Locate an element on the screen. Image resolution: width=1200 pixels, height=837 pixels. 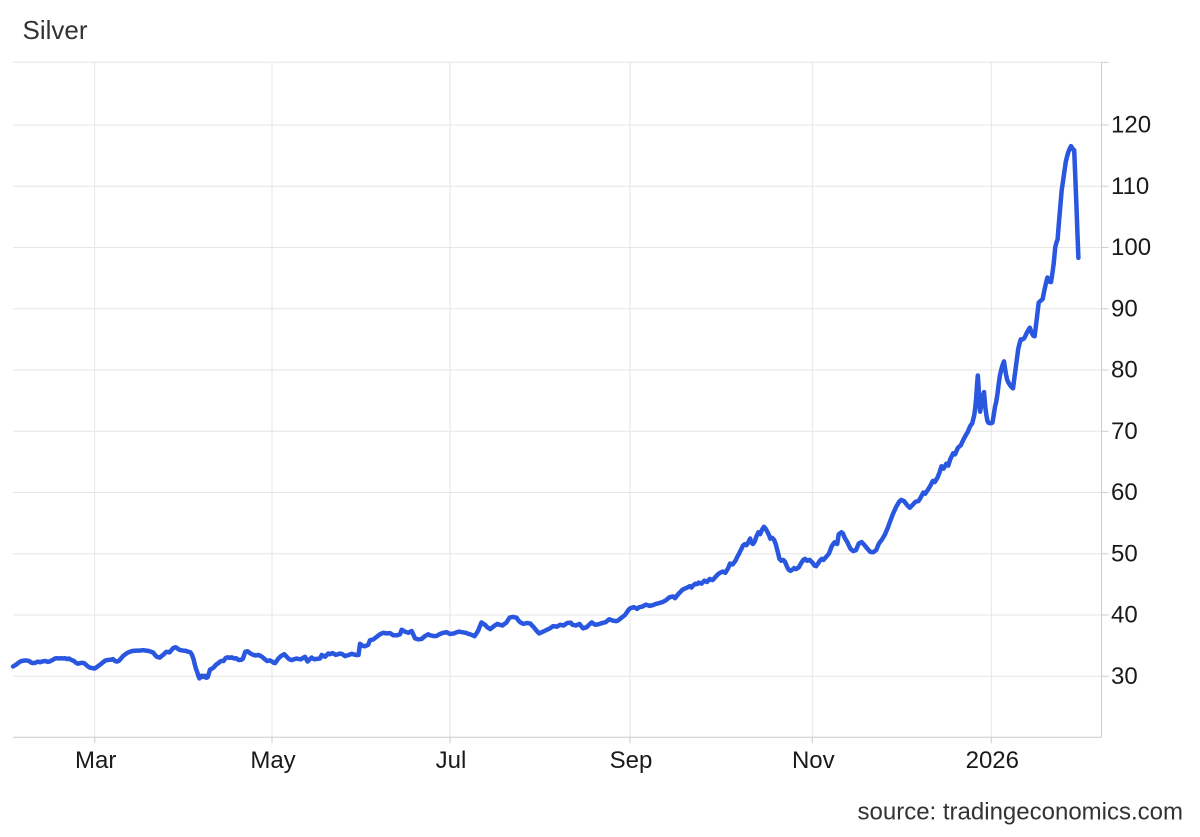
svg-text: 30 is located at coordinates (1124, 676).